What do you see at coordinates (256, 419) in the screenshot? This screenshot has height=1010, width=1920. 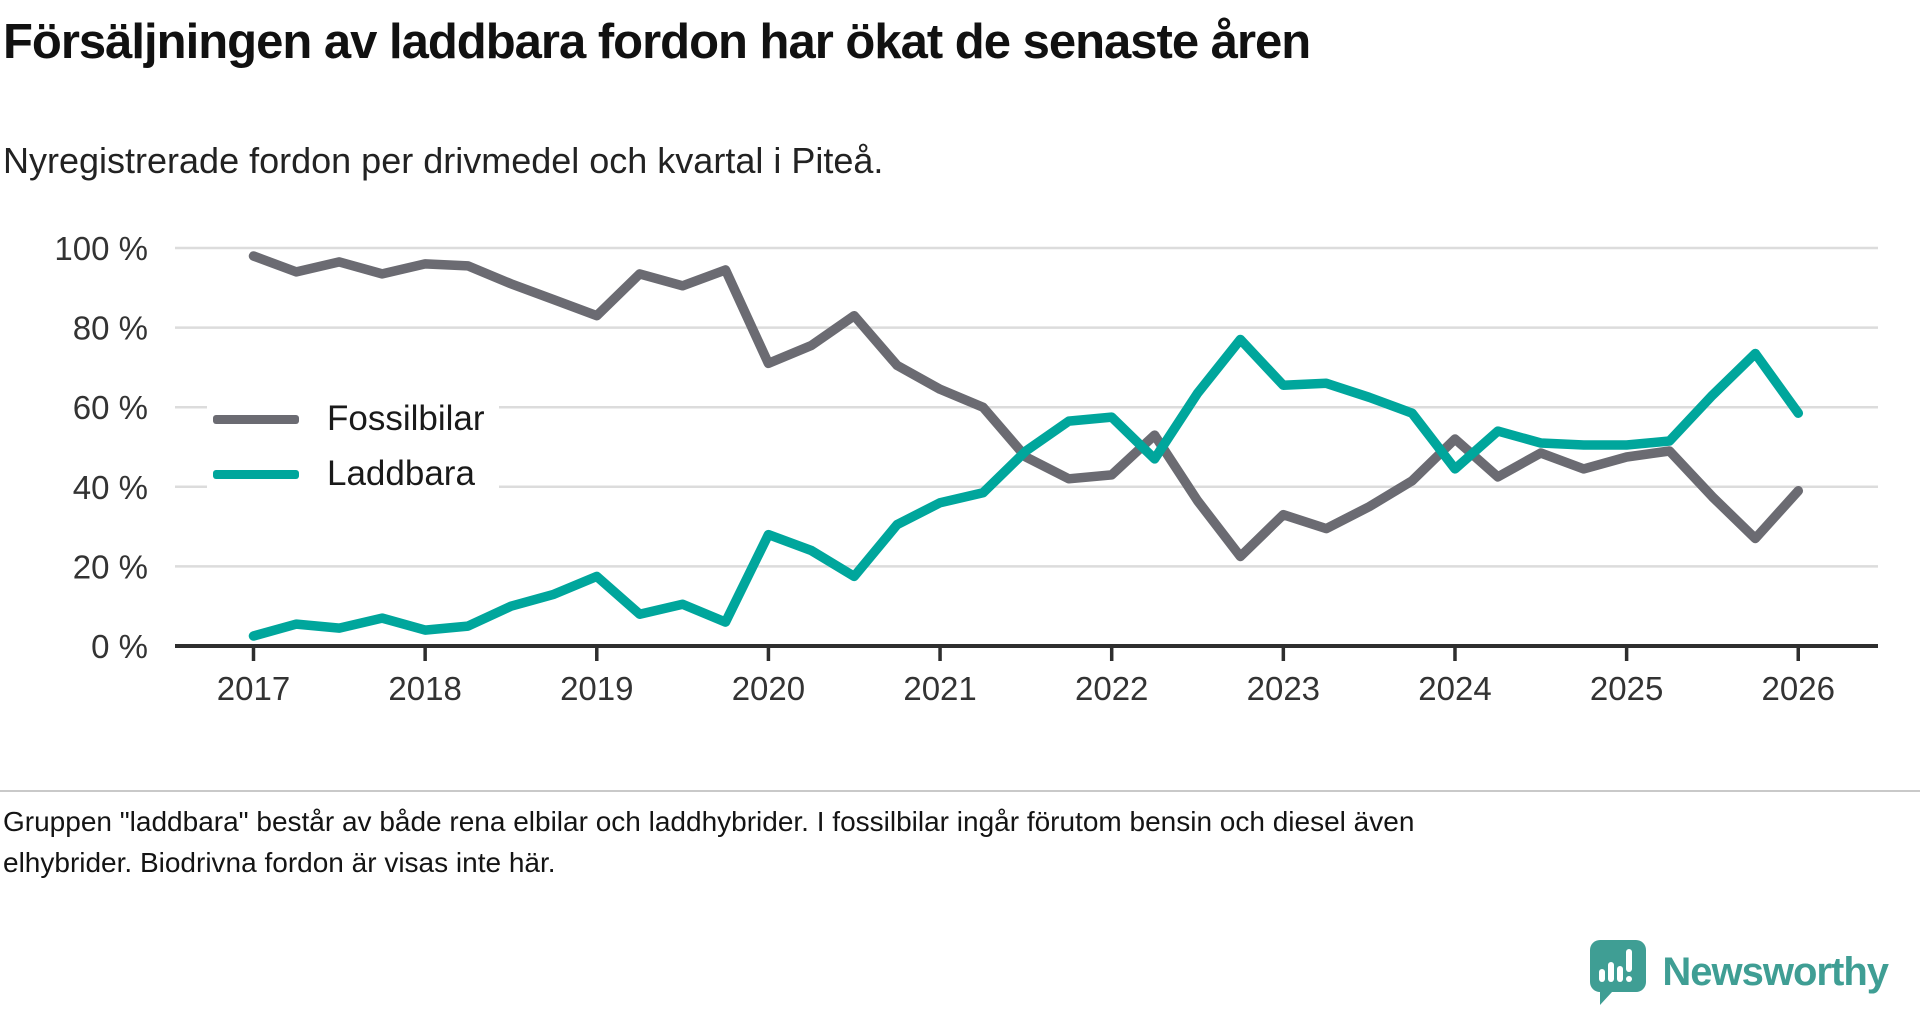 I see `fossilbilar-line-swatch-icon` at bounding box center [256, 419].